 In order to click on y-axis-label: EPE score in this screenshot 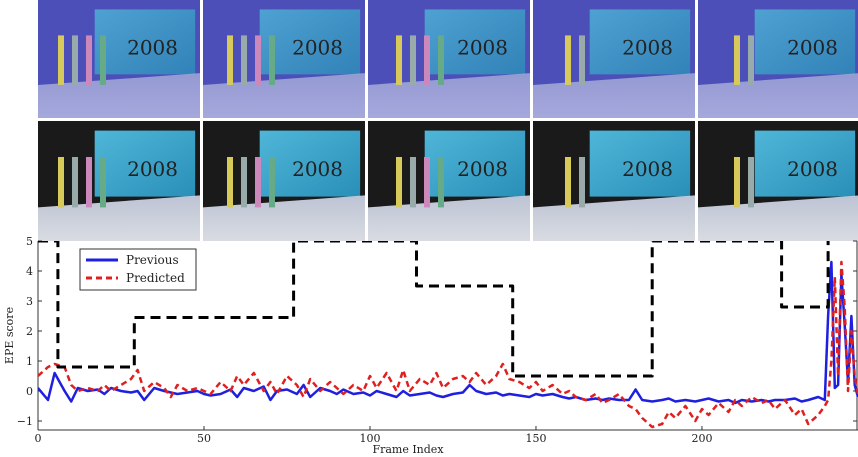, I will do `click(9, 335)`.